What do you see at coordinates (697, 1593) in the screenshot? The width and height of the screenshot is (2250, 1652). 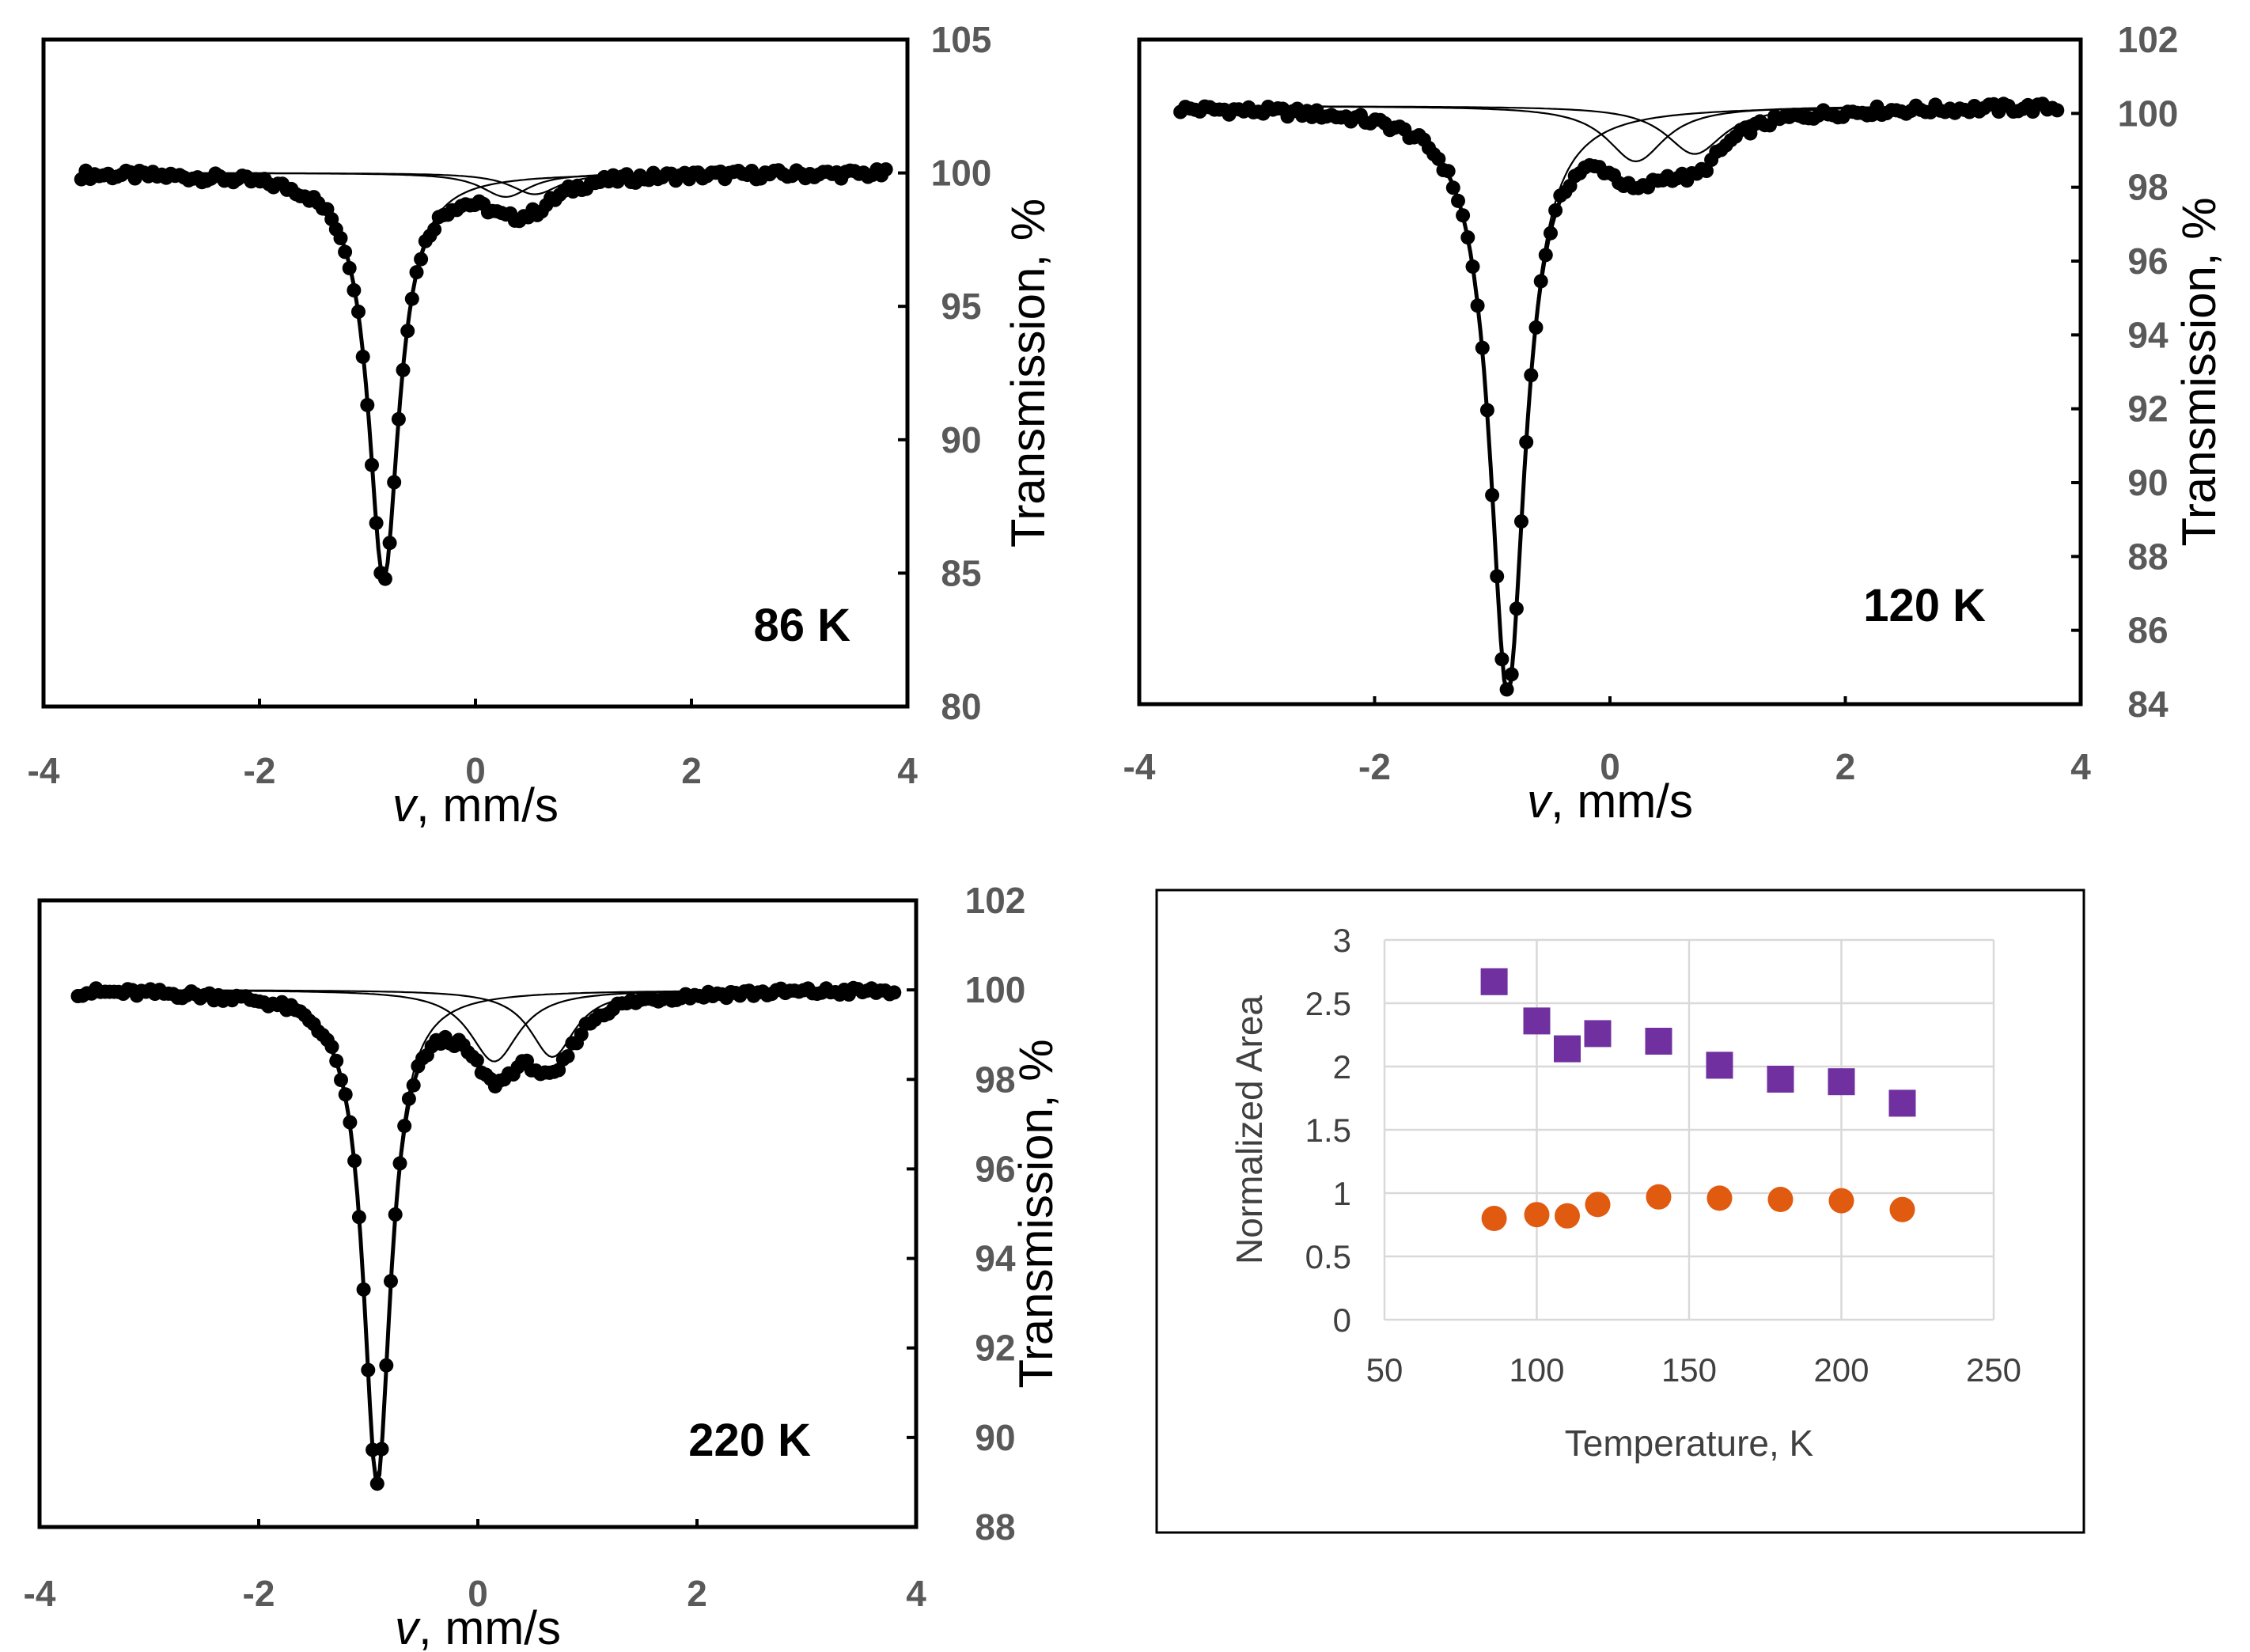 I see `x-tick-label: 2` at bounding box center [697, 1593].